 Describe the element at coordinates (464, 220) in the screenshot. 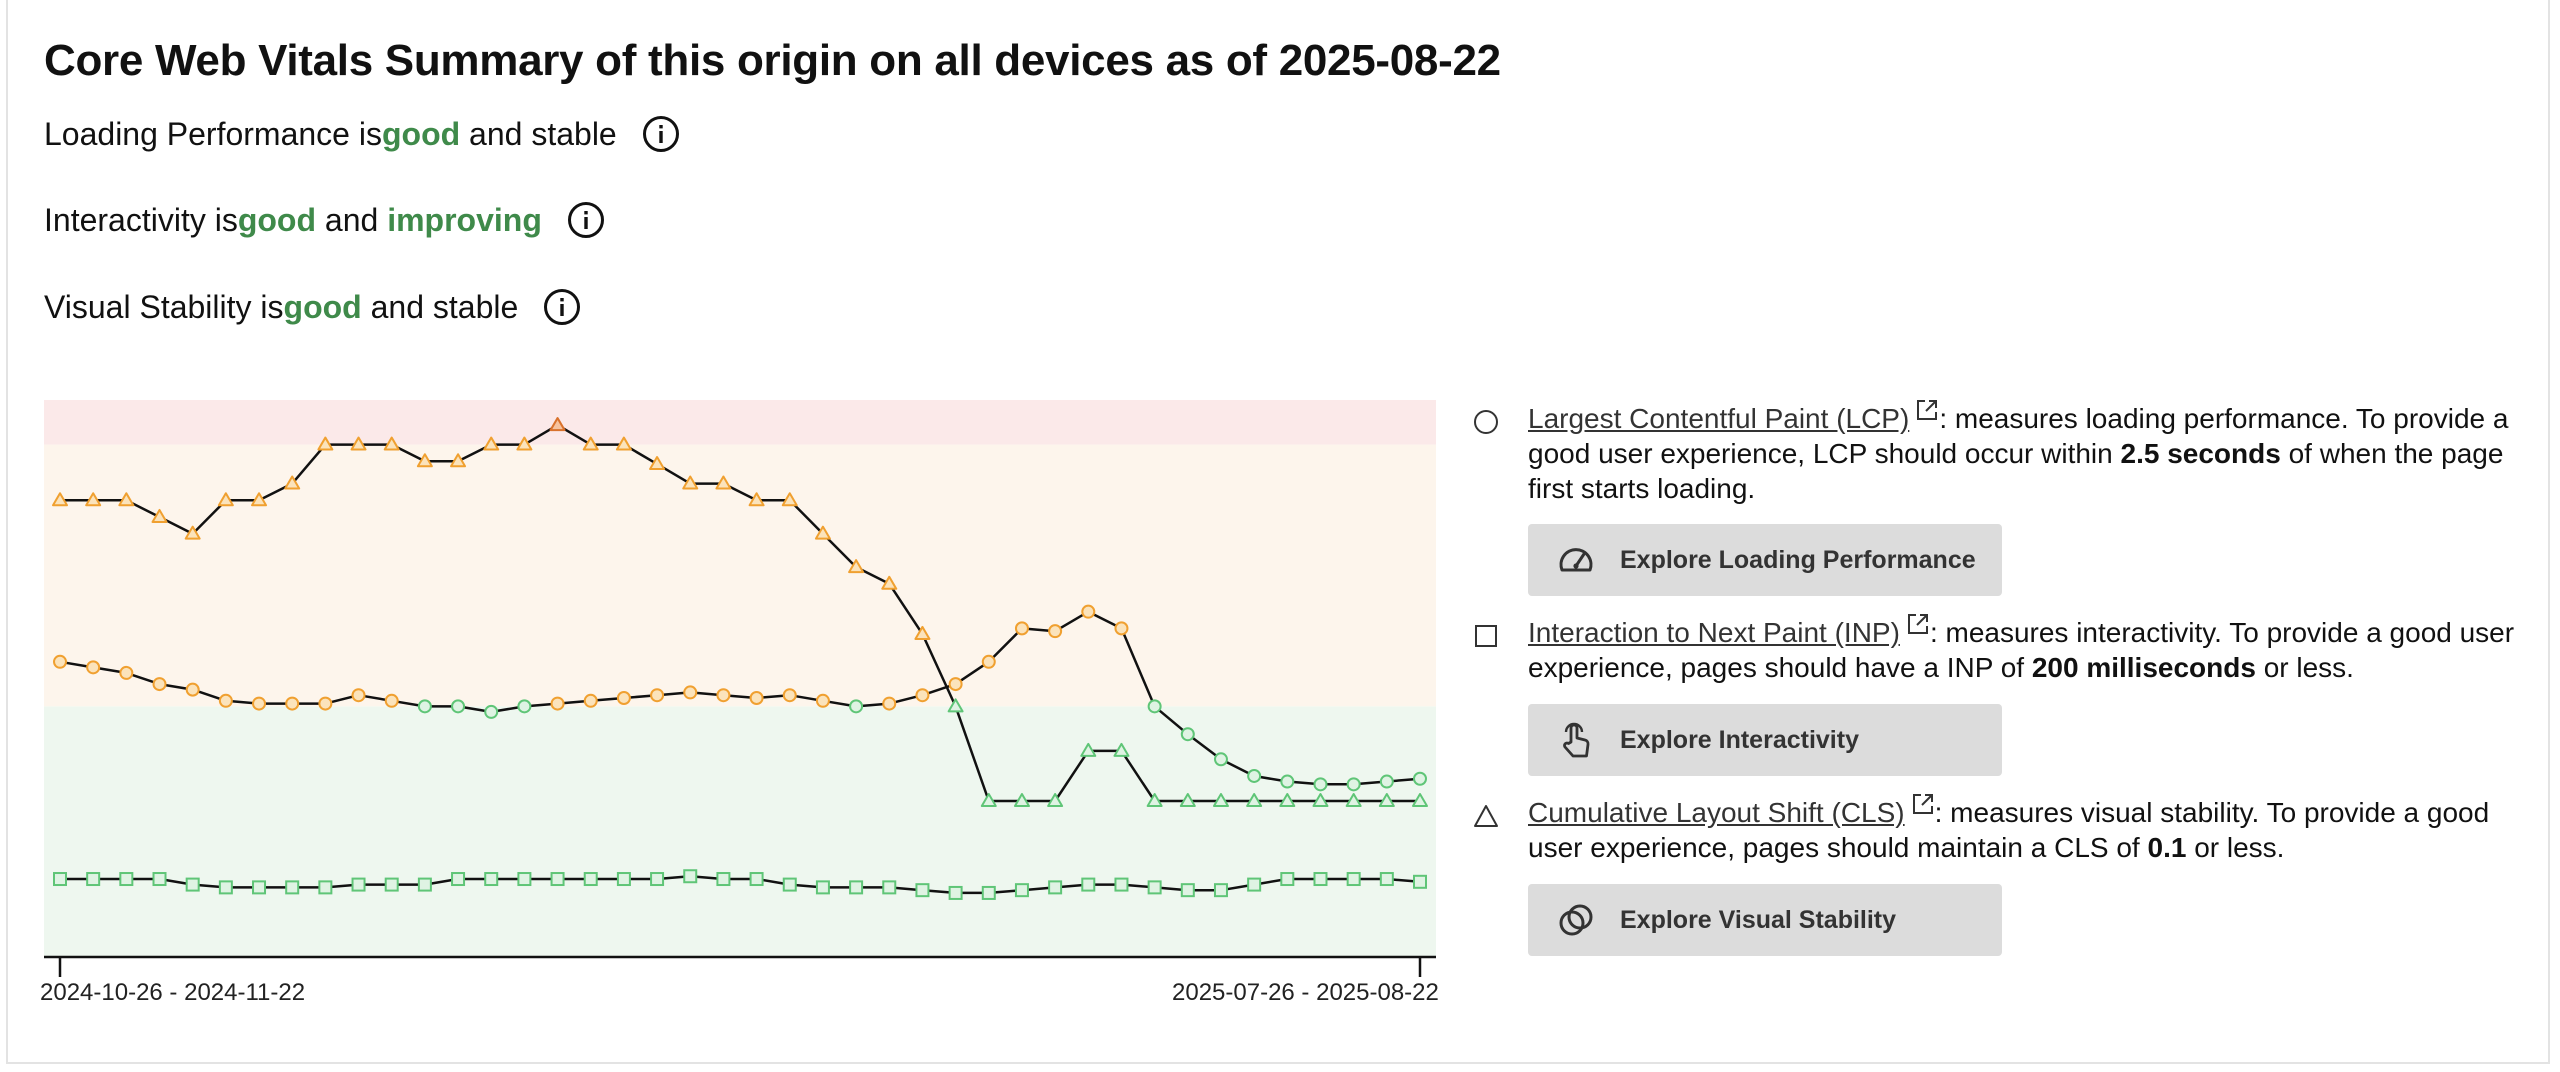

I see `summary-trend: improving` at that location.